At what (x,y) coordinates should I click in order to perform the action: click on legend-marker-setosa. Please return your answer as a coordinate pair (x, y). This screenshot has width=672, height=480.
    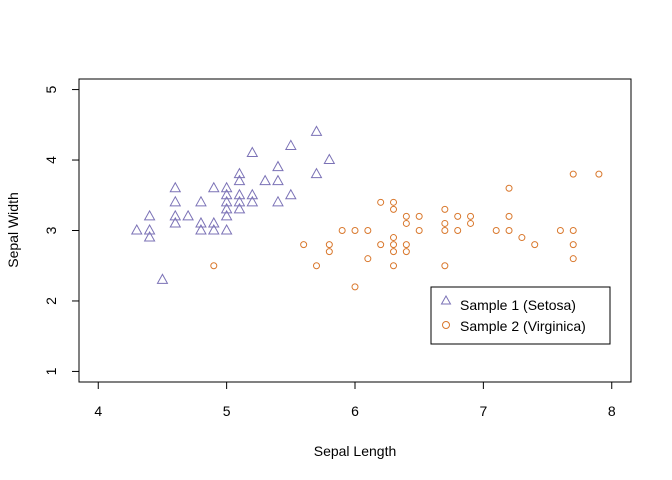
    Looking at the image, I should click on (446, 299).